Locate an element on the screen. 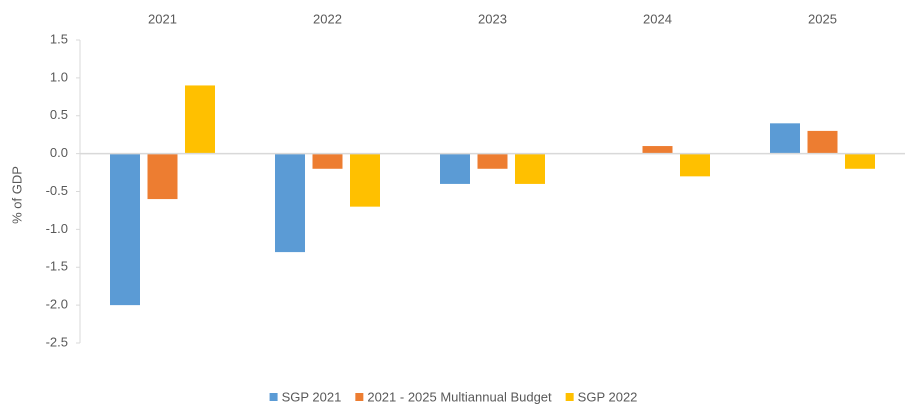 This screenshot has width=907, height=408. y-tick-label: -1.5 is located at coordinates (57, 266).